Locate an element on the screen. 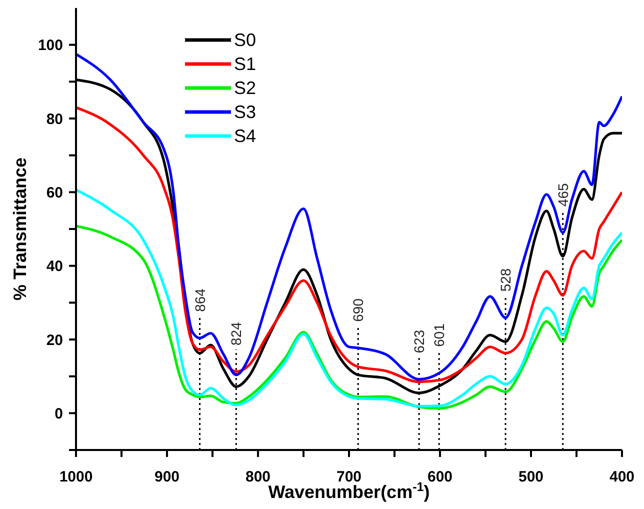 Image resolution: width=644 pixels, height=509 pixels. x-tick-label: 600 is located at coordinates (440, 477).